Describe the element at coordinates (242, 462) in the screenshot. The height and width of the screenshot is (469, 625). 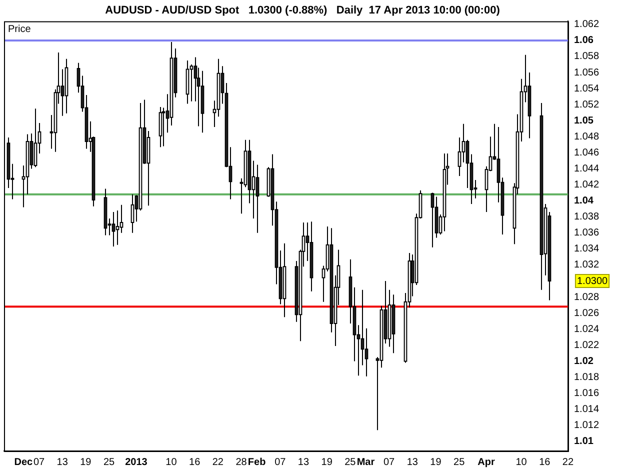
I see `x-tick-label: 28` at that location.